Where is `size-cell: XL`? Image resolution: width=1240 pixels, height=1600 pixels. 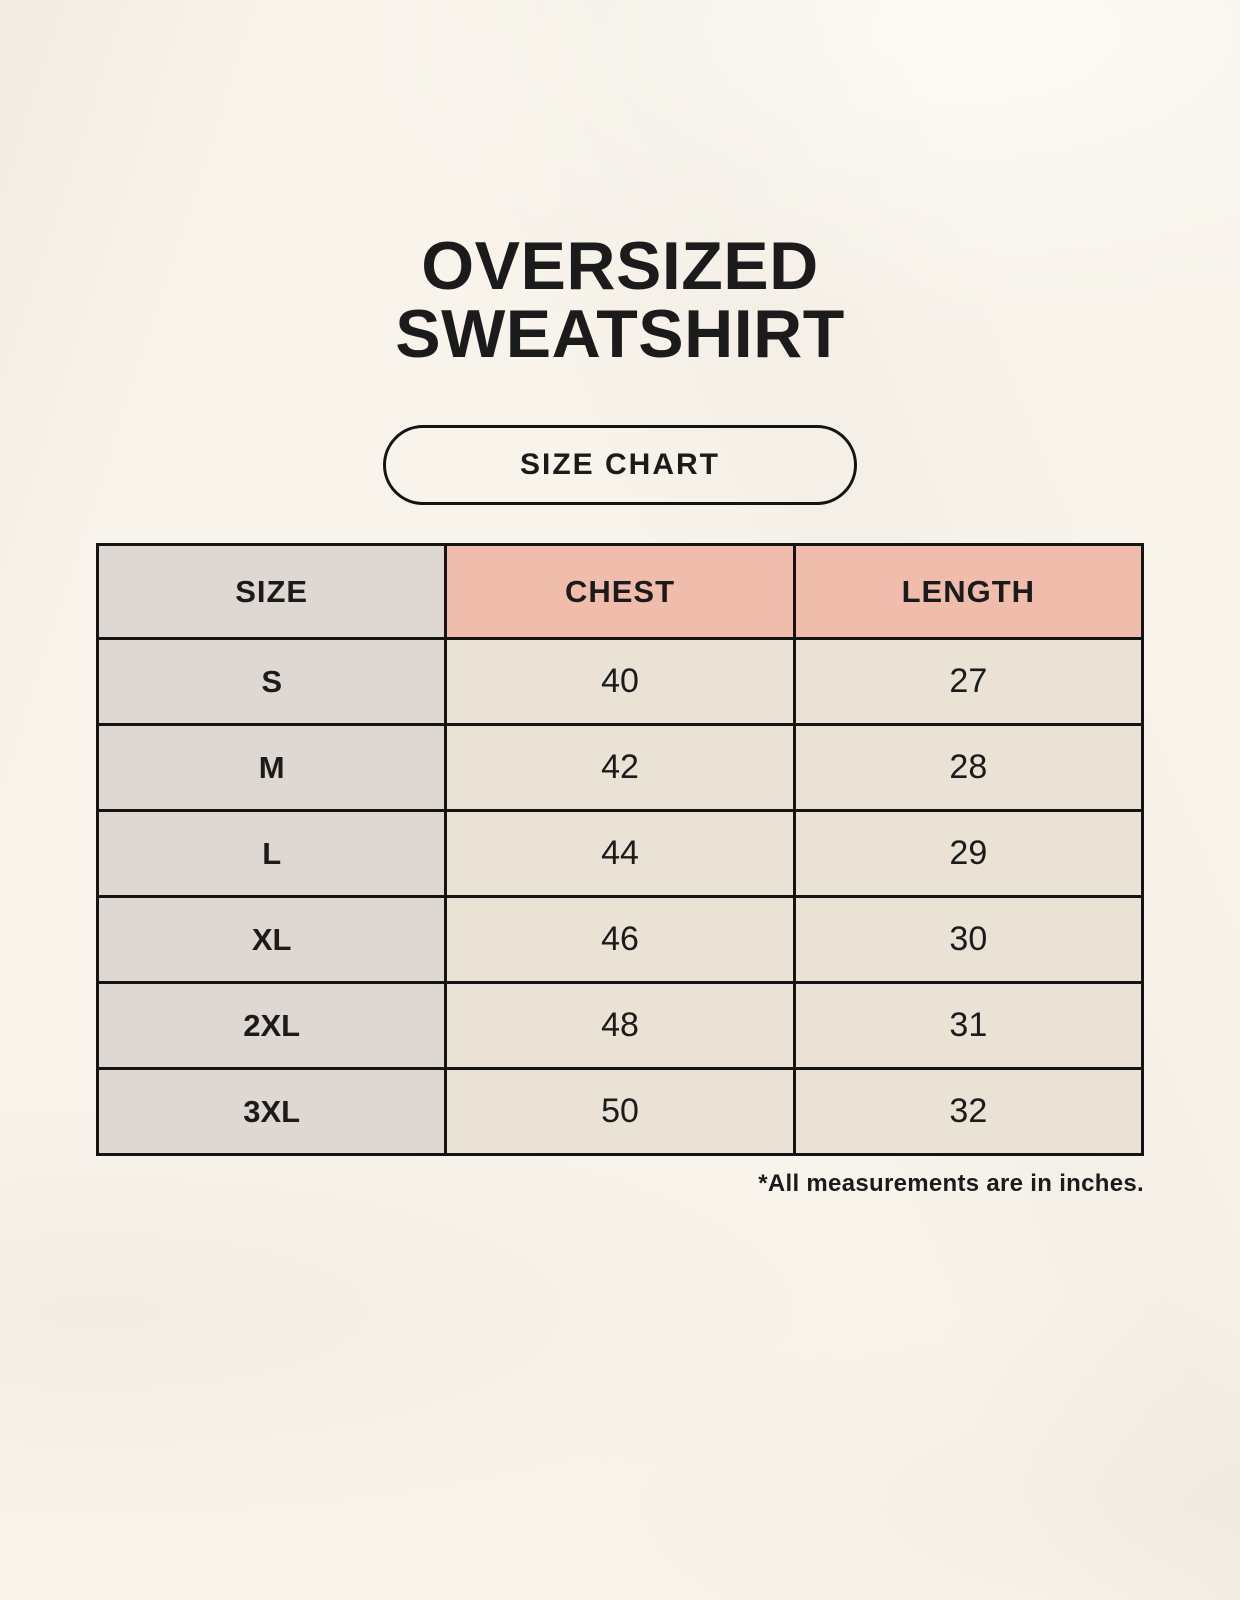 size-cell: XL is located at coordinates (271, 939).